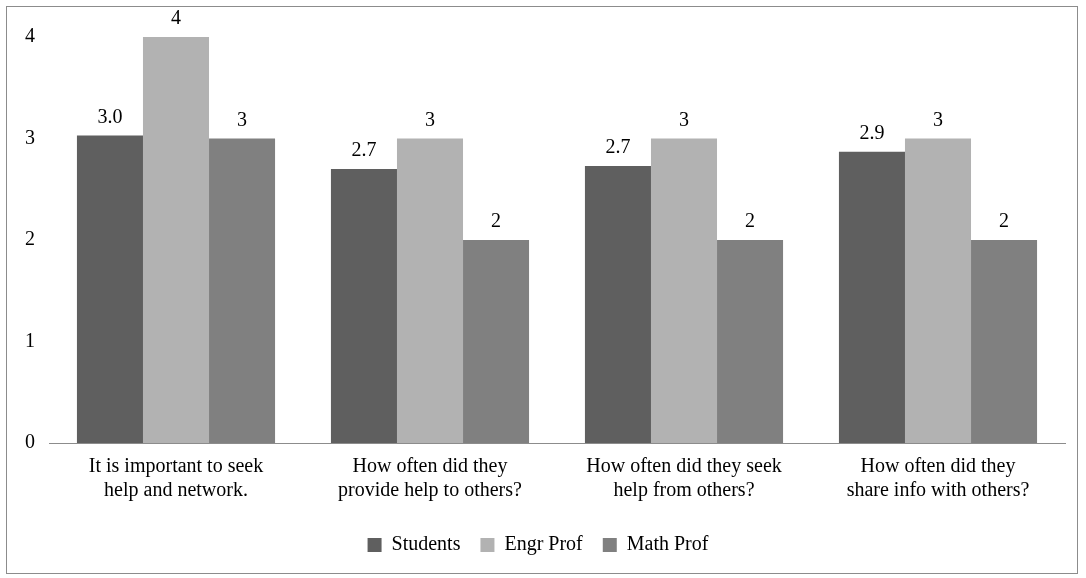 Image resolution: width=1086 pixels, height=578 pixels. I want to click on y-tick-label: 3, so click(30, 136).